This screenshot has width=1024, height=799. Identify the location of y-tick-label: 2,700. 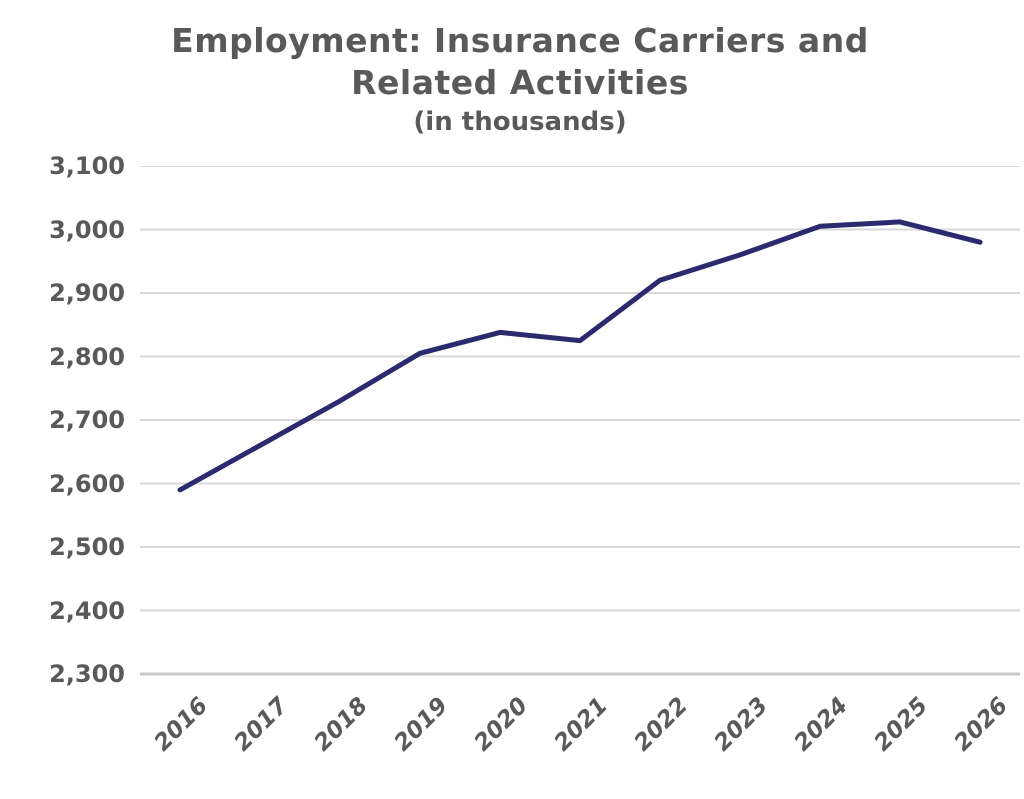
(87, 420).